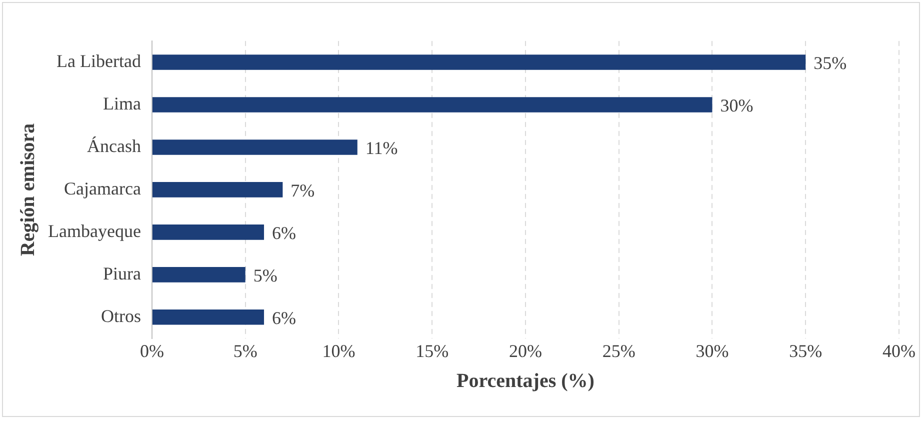 This screenshot has width=924, height=421. Describe the element at coordinates (830, 62) in the screenshot. I see `data-label: 35%` at that location.